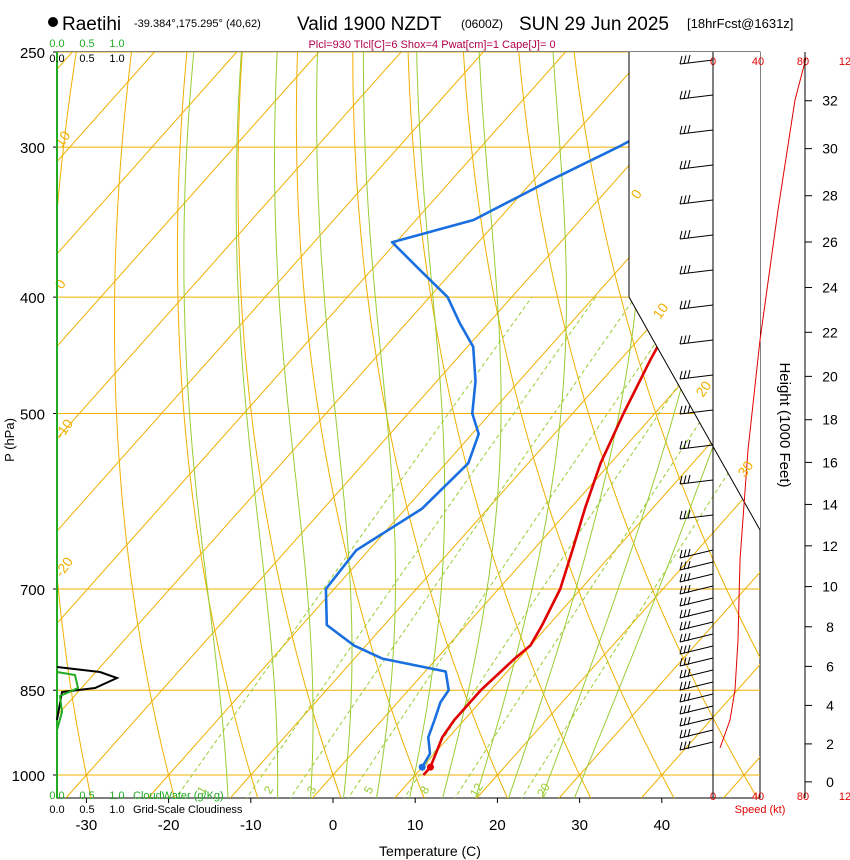 The width and height of the screenshot is (850, 860). I want to click on location-dot-icon, so click(53, 22).